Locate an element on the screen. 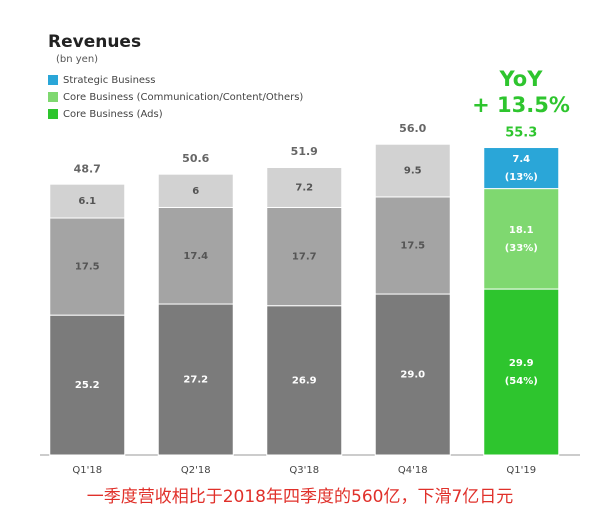 The height and width of the screenshot is (532, 600). value-label: 6.1 is located at coordinates (87, 201).